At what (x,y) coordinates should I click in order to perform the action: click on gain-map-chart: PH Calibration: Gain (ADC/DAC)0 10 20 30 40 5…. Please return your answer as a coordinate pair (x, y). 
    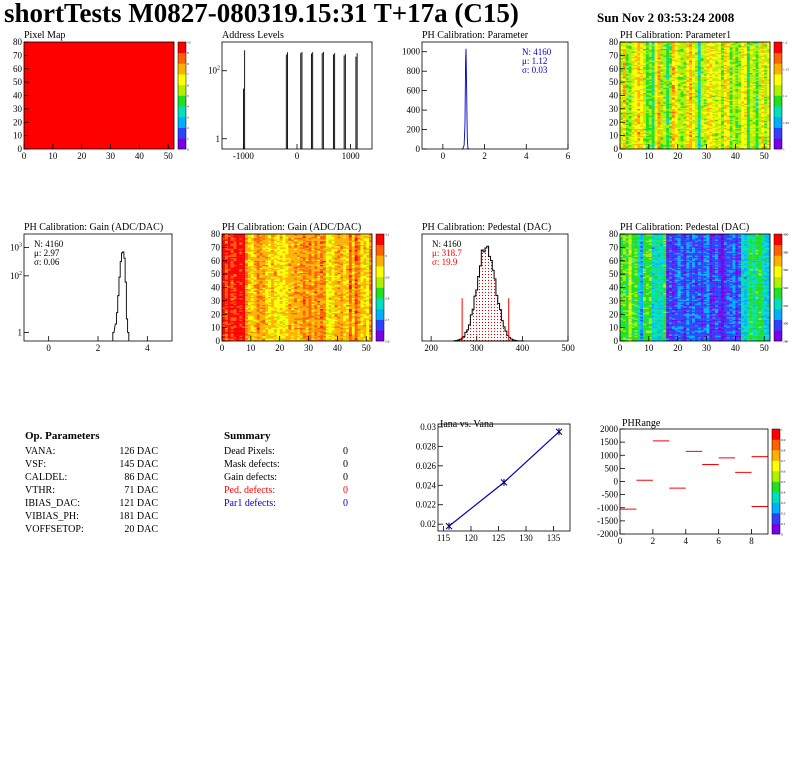
    Looking at the image, I should click on (300, 287).